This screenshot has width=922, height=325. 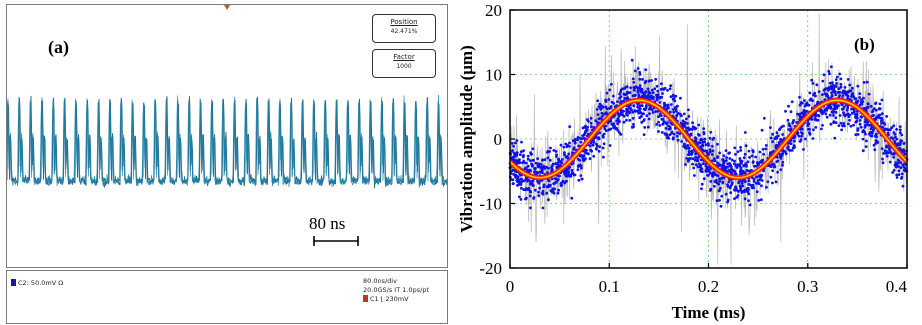 What do you see at coordinates (37, 283) in the screenshot?
I see `channel-readout: C2: 50.0mV Ω` at bounding box center [37, 283].